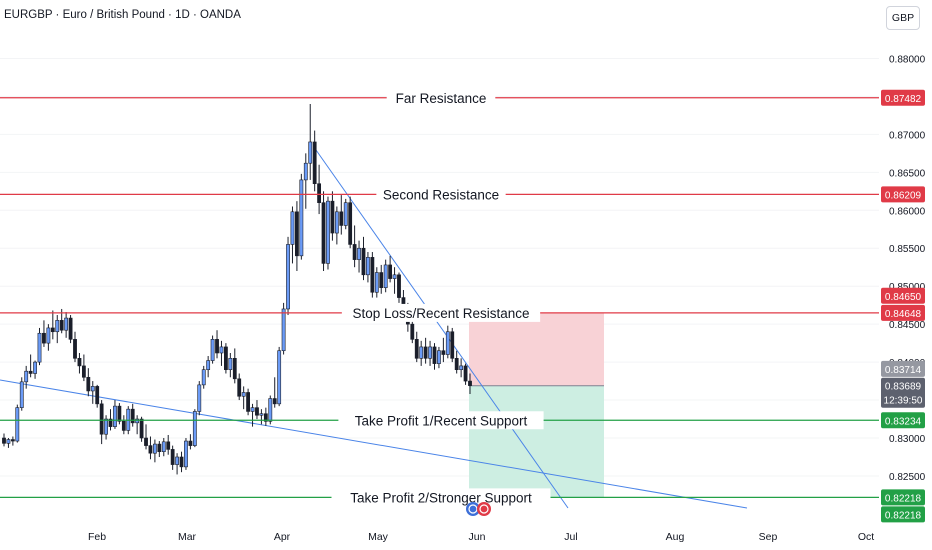  I want to click on currency-button: GBP, so click(903, 18).